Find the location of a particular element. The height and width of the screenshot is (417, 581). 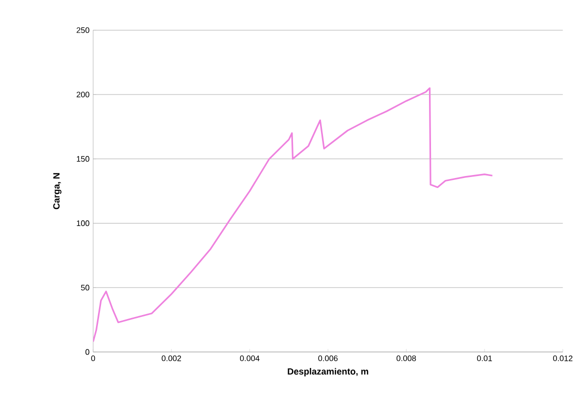

x-axis-title: Desplazamiento, m is located at coordinates (328, 372).